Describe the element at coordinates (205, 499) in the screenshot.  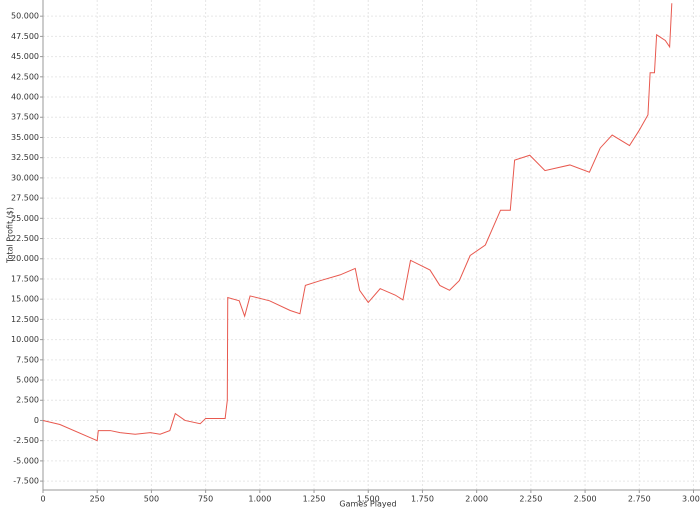
I see `x-tick-label: 750` at that location.